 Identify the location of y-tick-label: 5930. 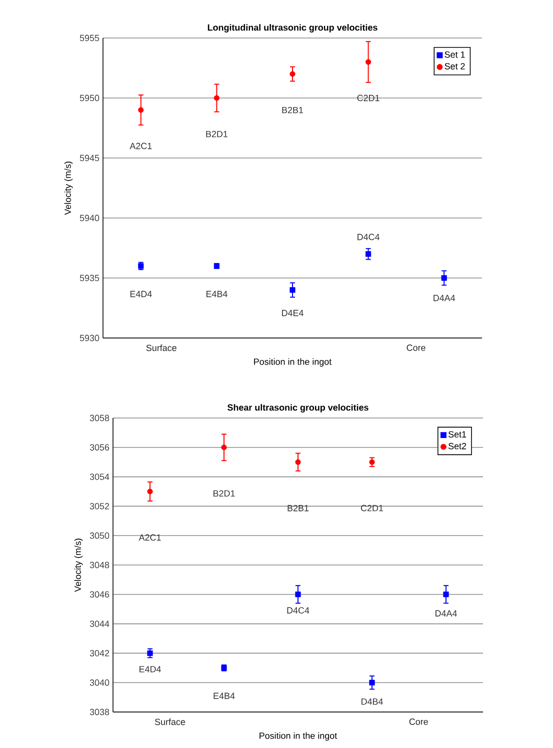
(90, 338).